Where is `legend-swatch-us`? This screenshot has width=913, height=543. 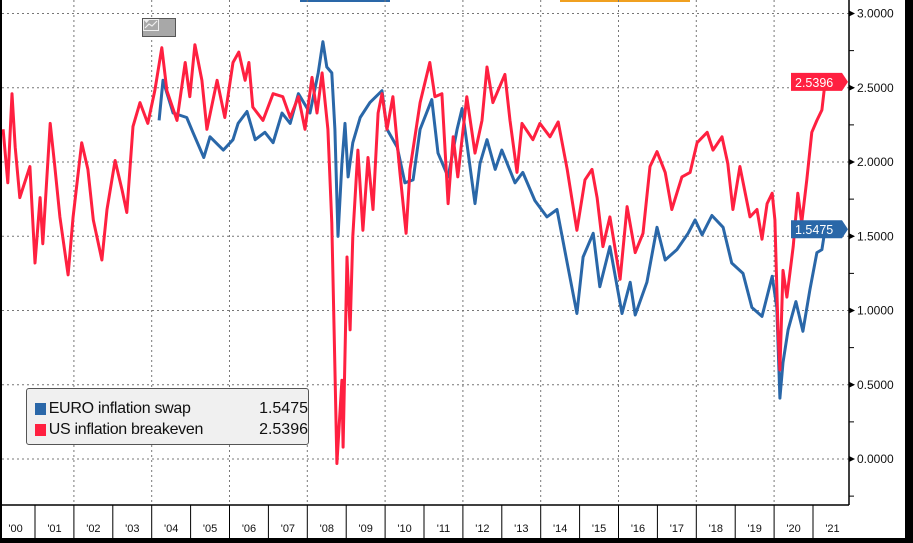
legend-swatch-us is located at coordinates (40, 429).